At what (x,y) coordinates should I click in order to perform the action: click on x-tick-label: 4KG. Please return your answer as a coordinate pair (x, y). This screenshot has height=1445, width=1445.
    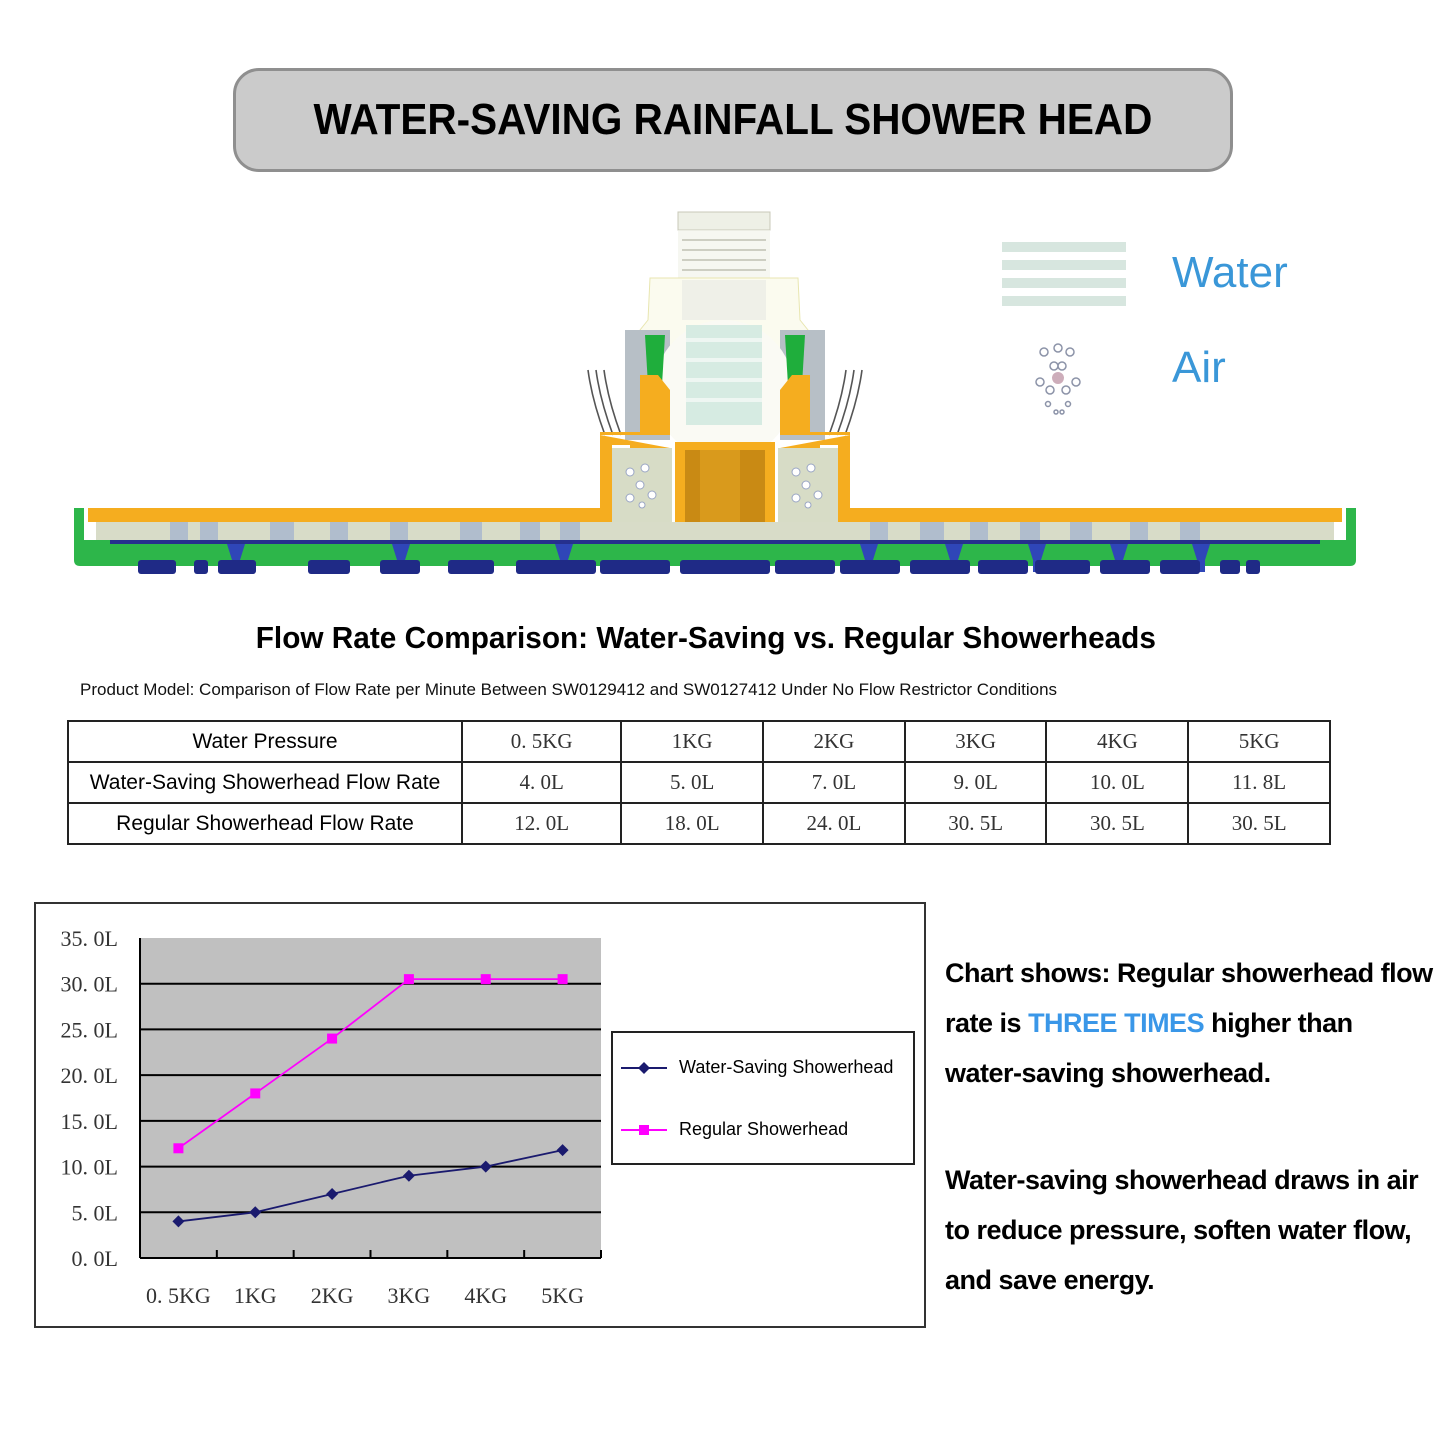
    Looking at the image, I should click on (485, 1295).